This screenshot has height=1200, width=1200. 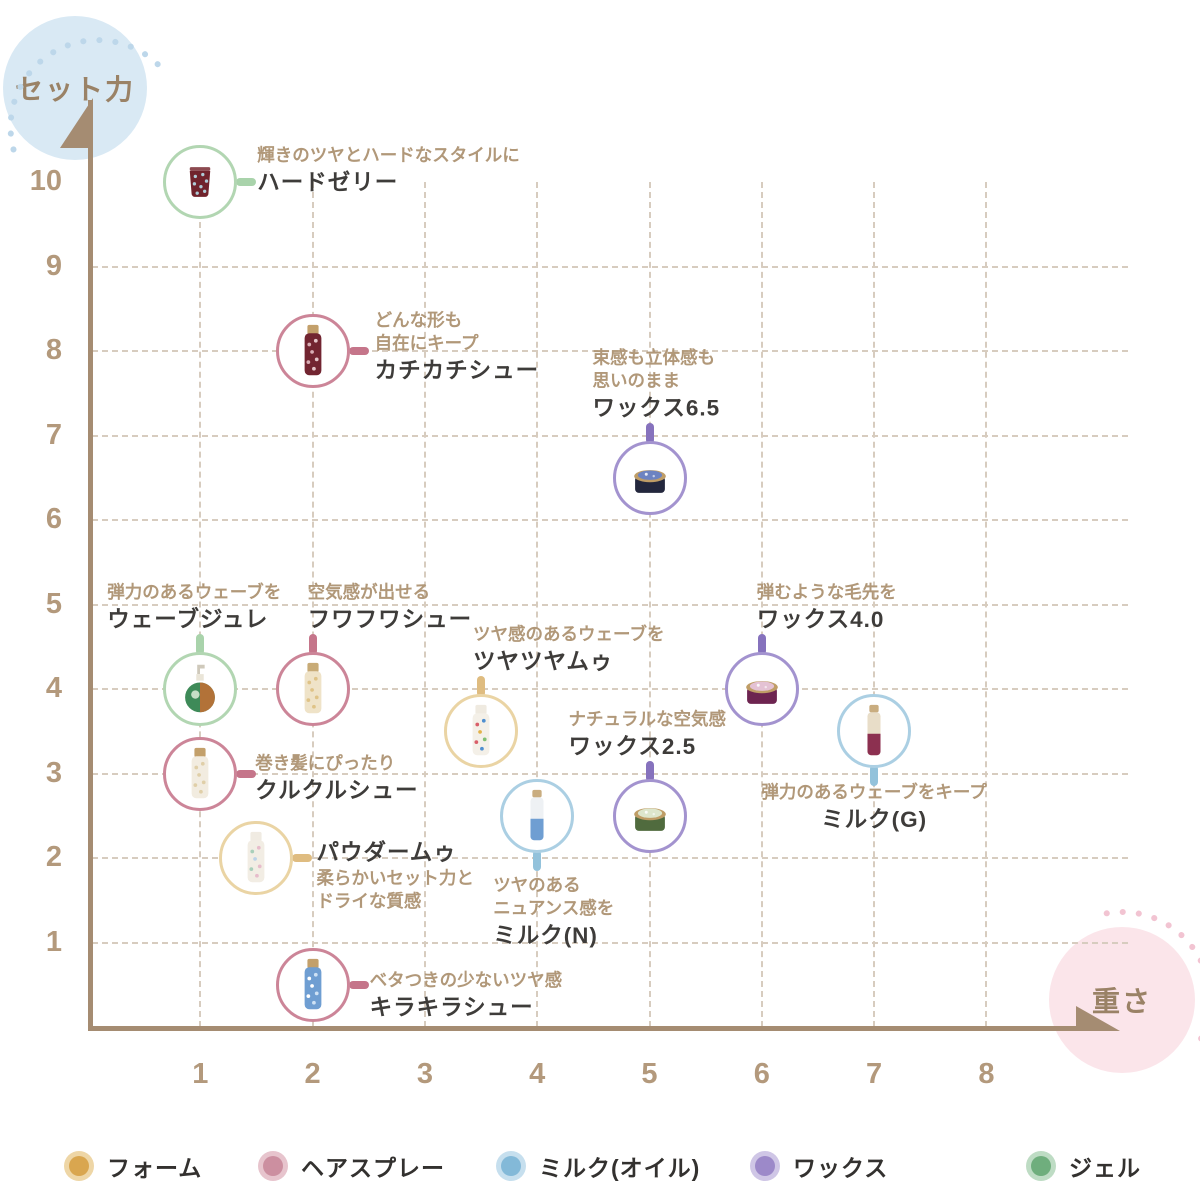 What do you see at coordinates (820, 619) in the screenshot?
I see `product-name: ワックス4.0` at bounding box center [820, 619].